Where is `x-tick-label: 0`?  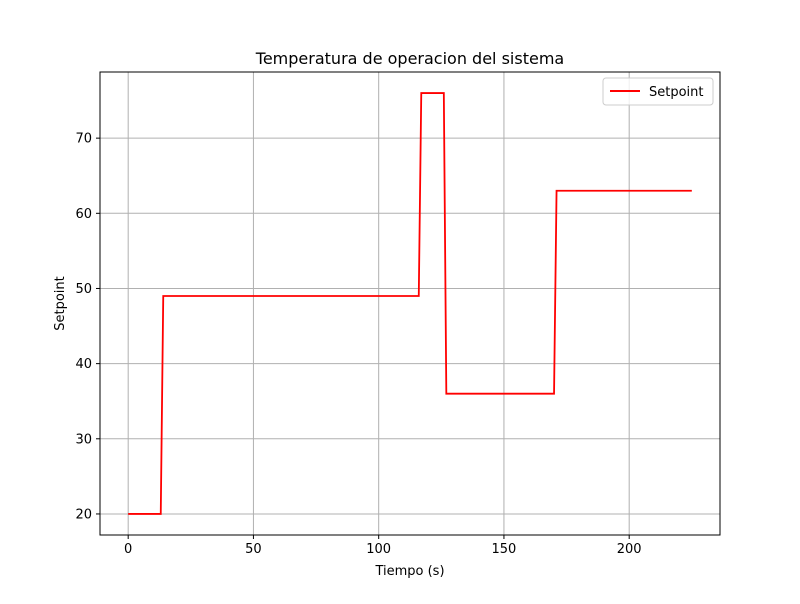 x-tick-label: 0 is located at coordinates (128, 549).